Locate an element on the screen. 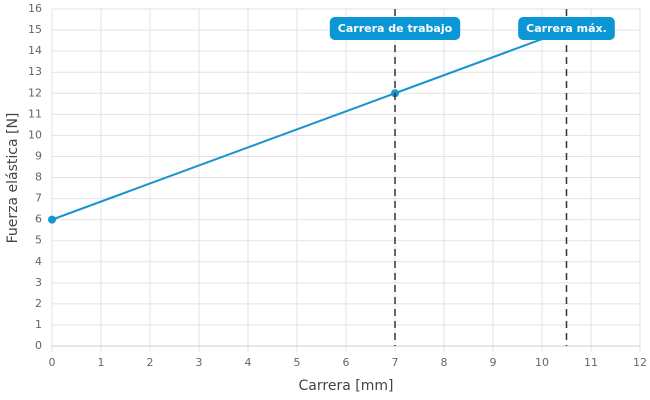 The image size is (650, 400). y-tick-label: 2 is located at coordinates (38, 303).